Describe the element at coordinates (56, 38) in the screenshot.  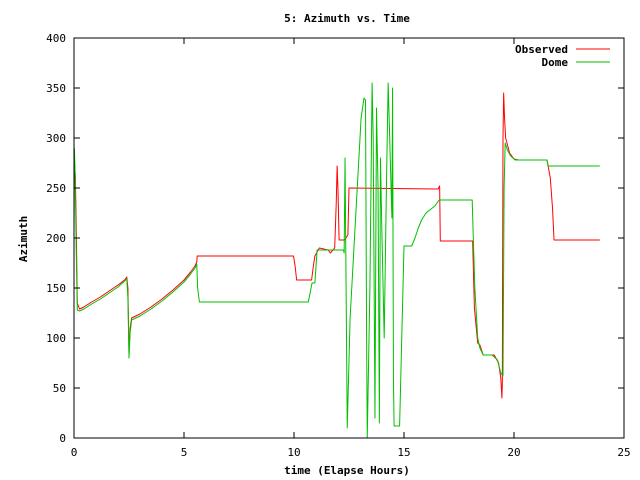
I see `y-tick-label: 400` at that location.